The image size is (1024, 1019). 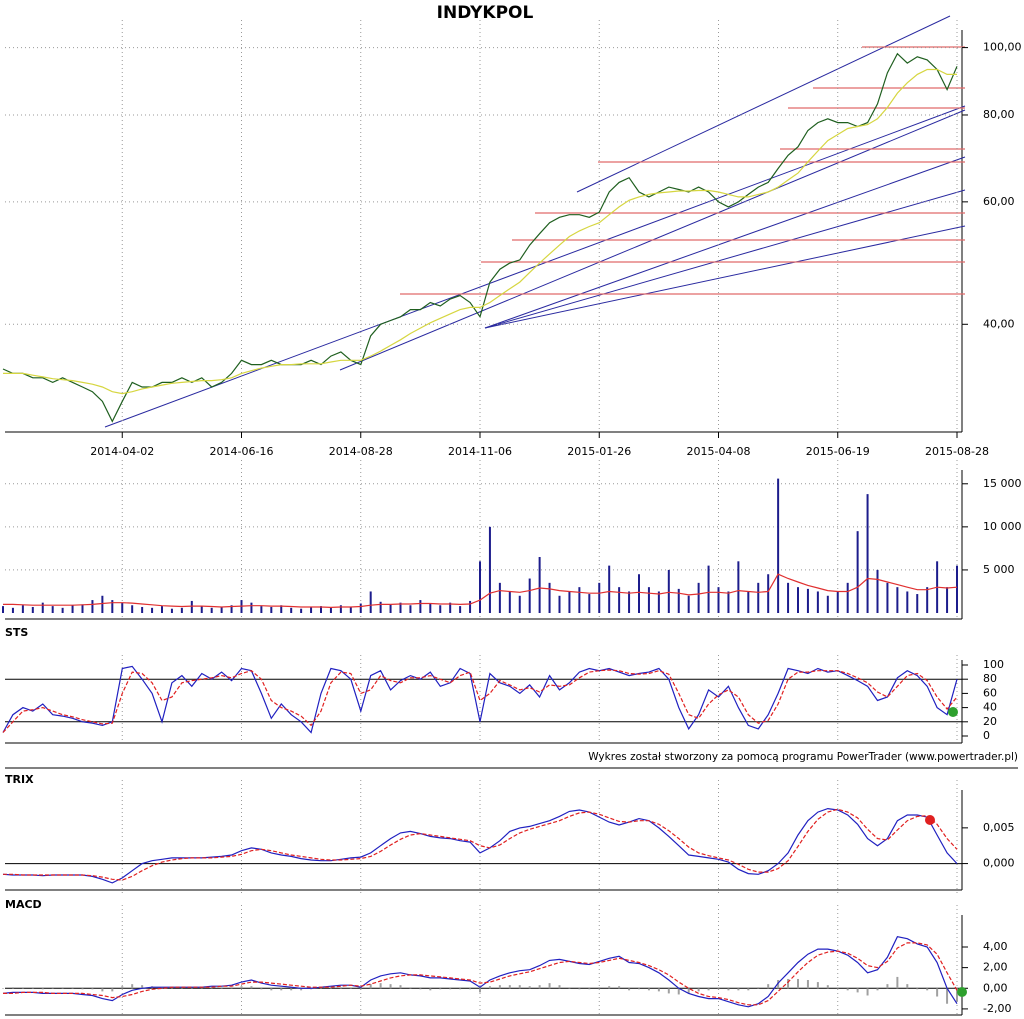 I want to click on y-tick-label: 4,00, so click(x=995, y=946).